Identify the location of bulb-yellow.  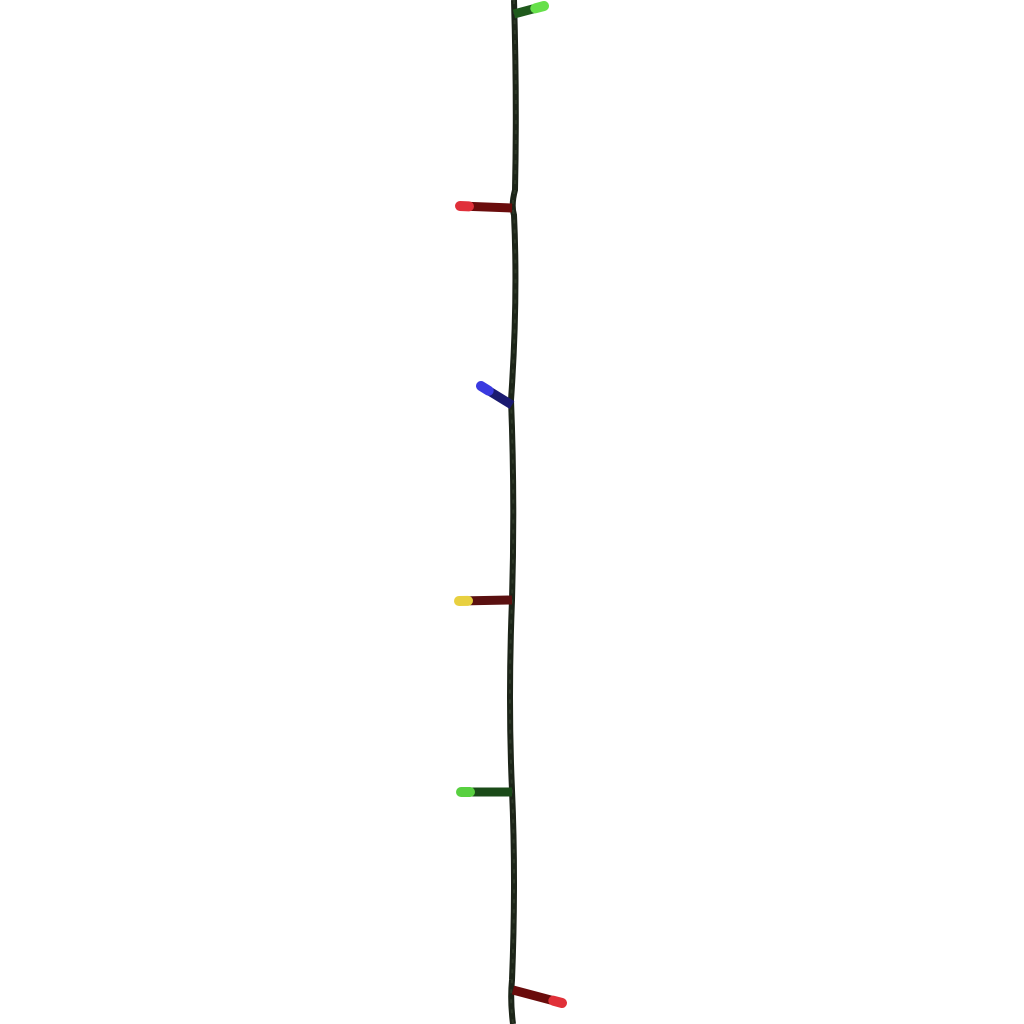
(483, 600).